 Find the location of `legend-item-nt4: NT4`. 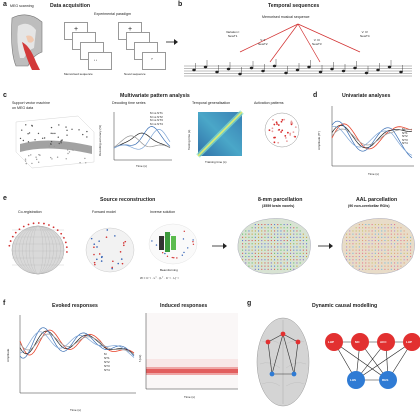

legend-item-nt4: NT4 is located at coordinates (107, 370).